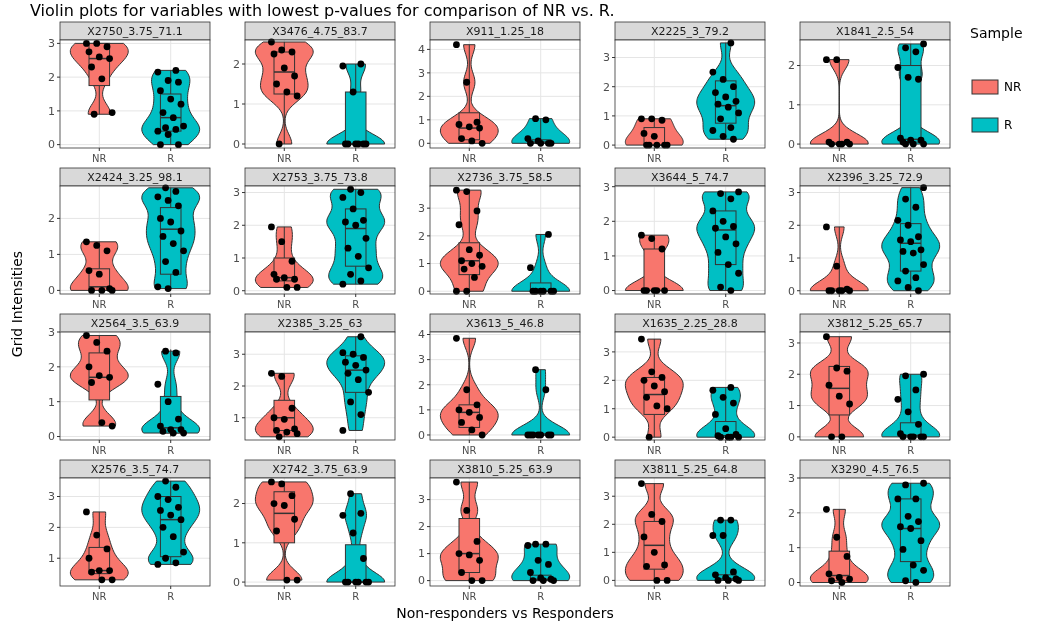 Image resolution: width=1063 pixels, height=632 pixels. I want to click on chart-title: X3810_5.25_63.9, so click(505, 469).